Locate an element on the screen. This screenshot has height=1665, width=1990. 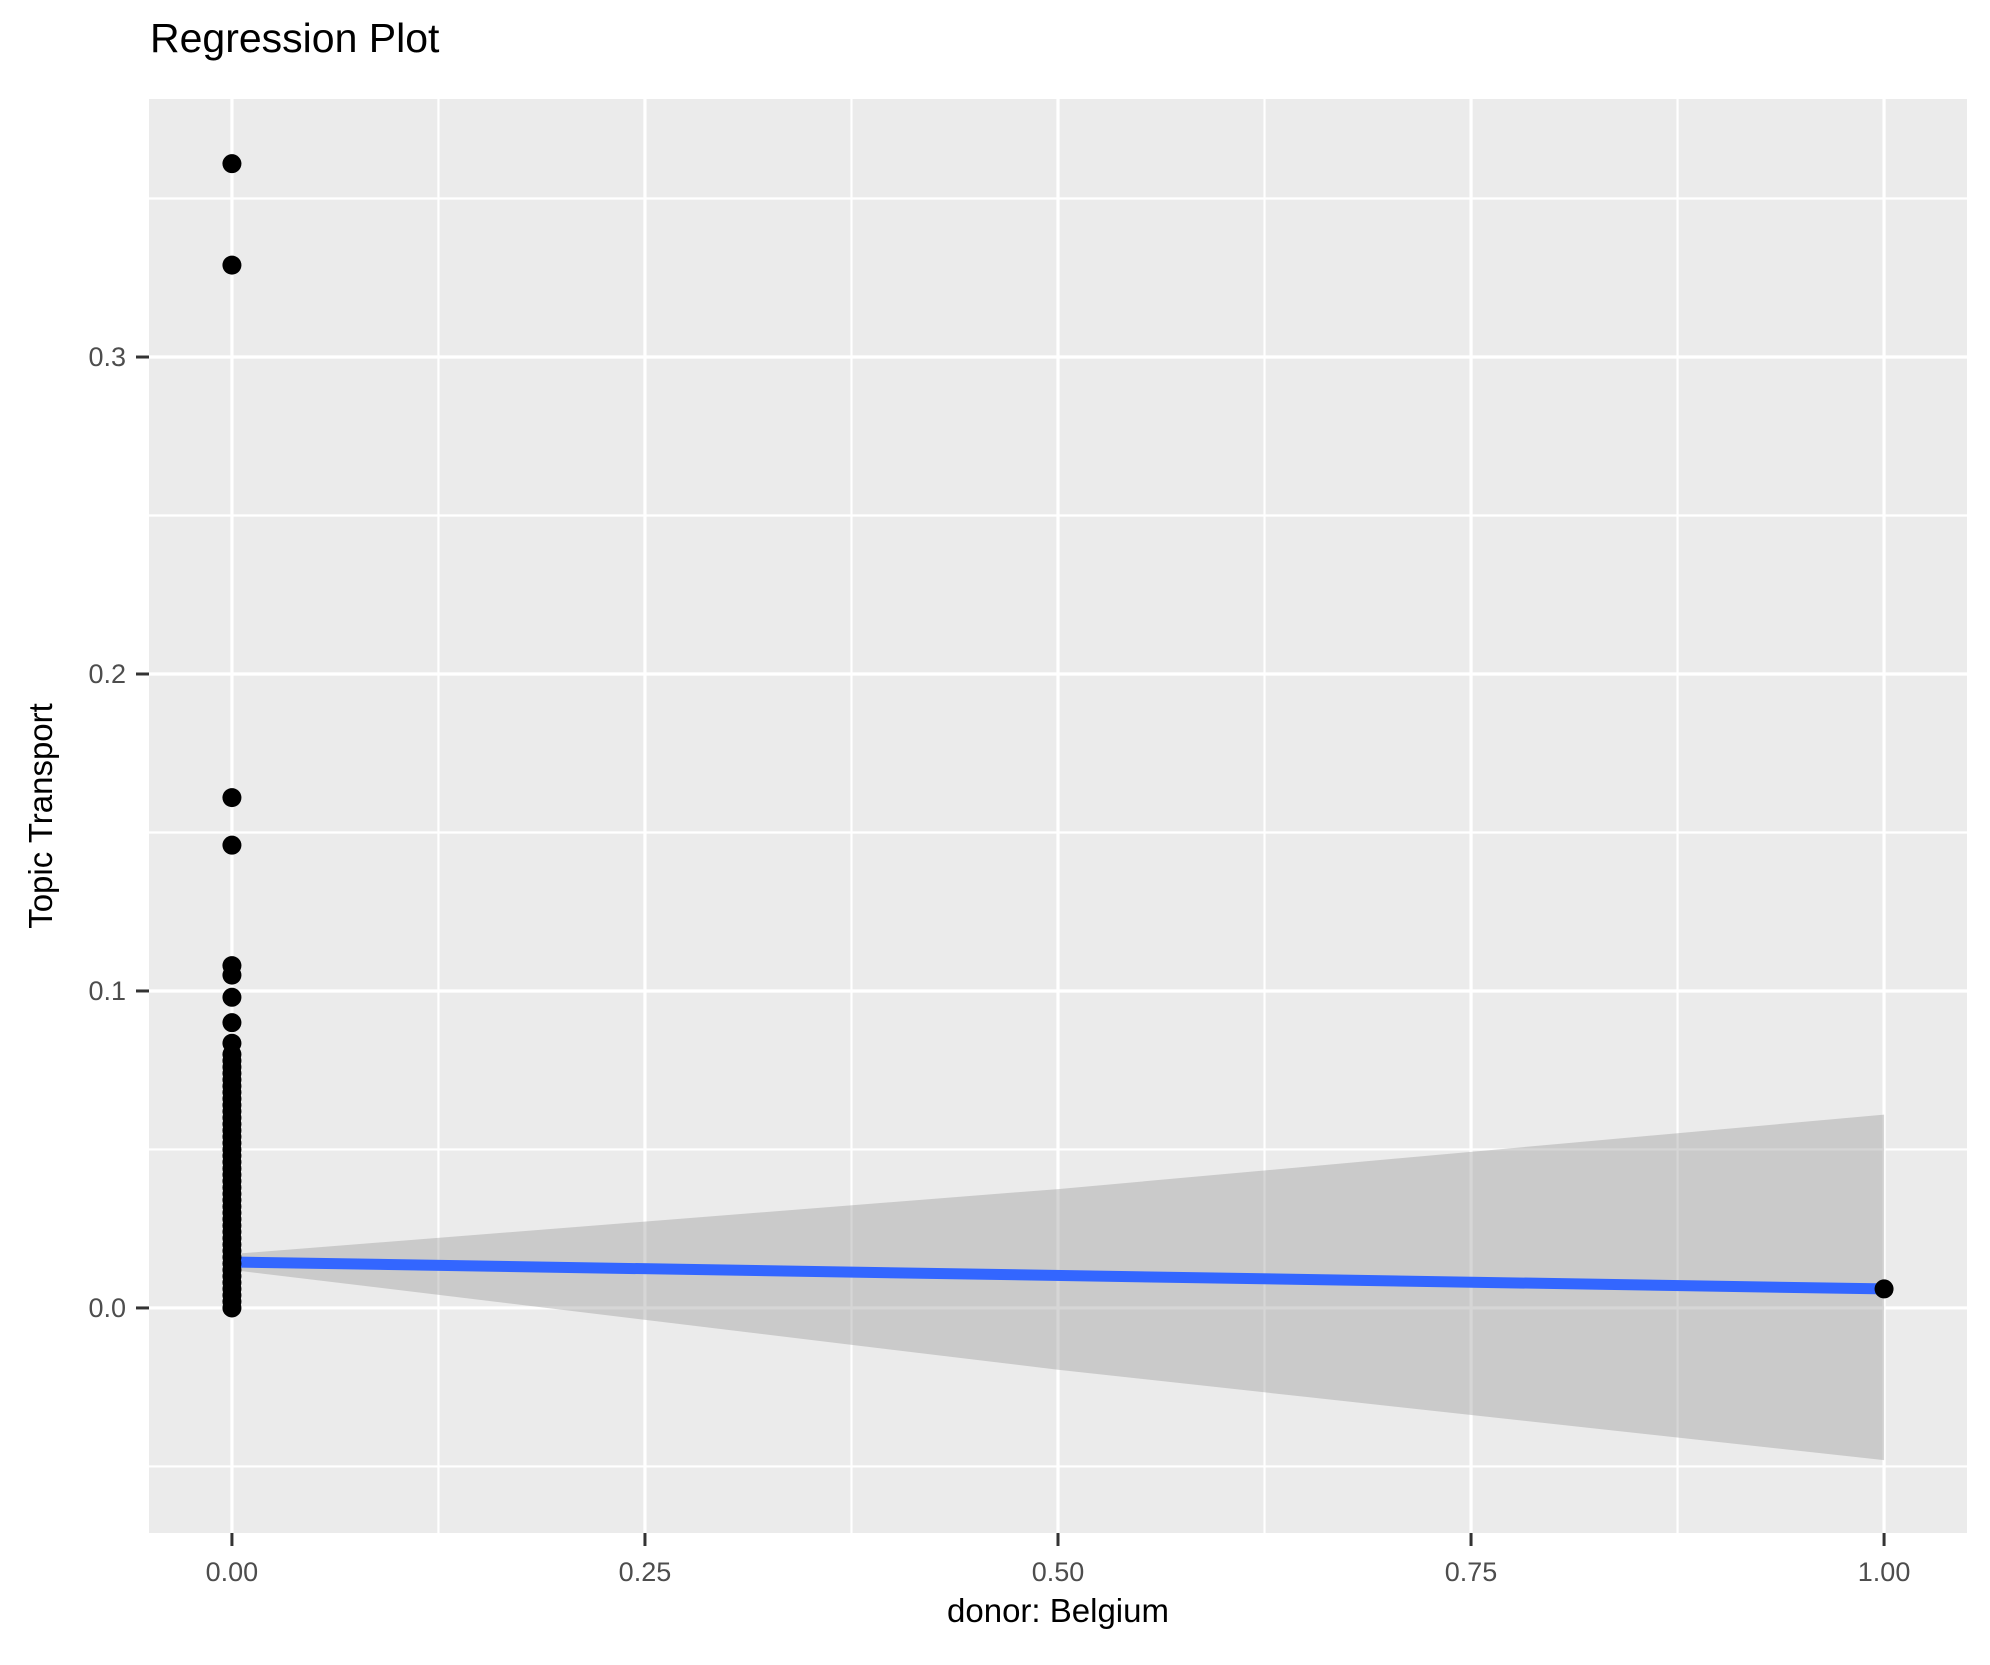
regression-line is located at coordinates (1058, 1275).